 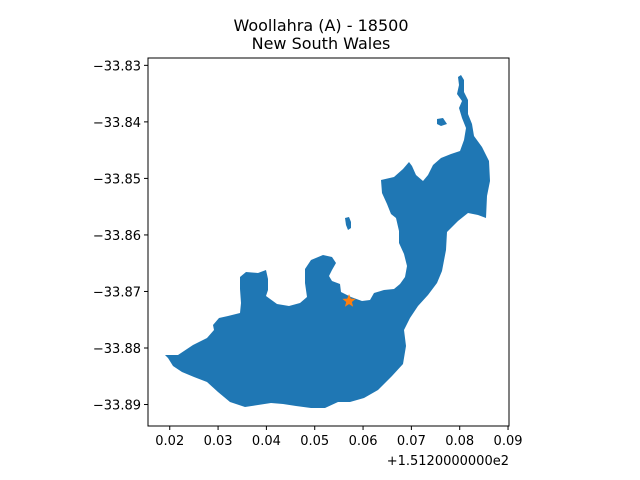 What do you see at coordinates (320, 25) in the screenshot?
I see `map-title-line1: Woollahra (A) - 18500` at bounding box center [320, 25].